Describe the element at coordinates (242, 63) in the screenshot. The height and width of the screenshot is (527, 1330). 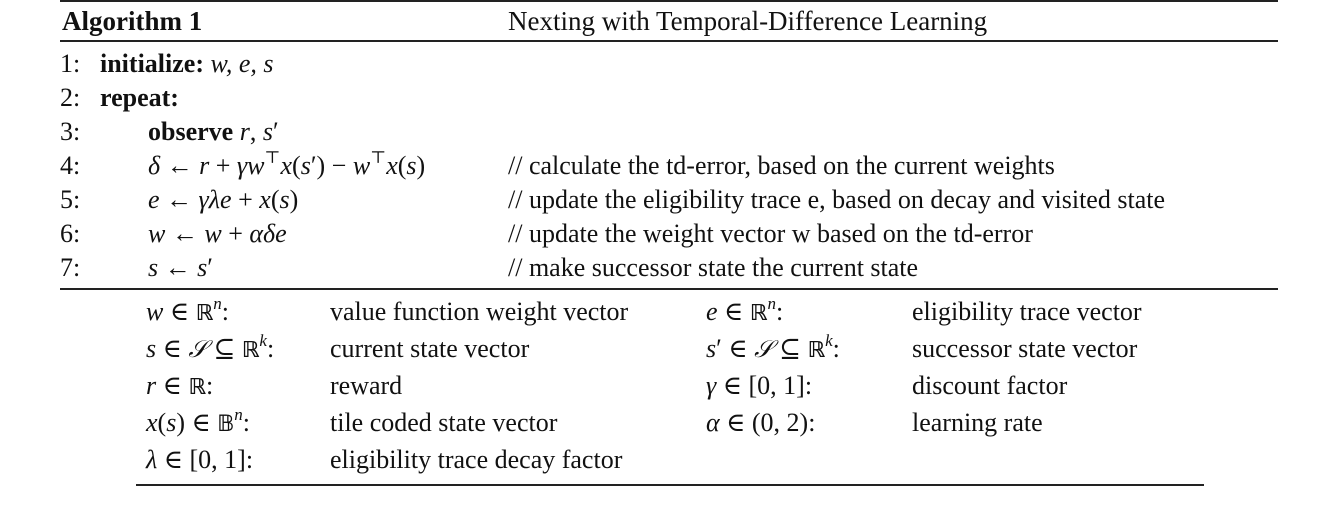
I see `initialize-vars: w, e, s` at that location.